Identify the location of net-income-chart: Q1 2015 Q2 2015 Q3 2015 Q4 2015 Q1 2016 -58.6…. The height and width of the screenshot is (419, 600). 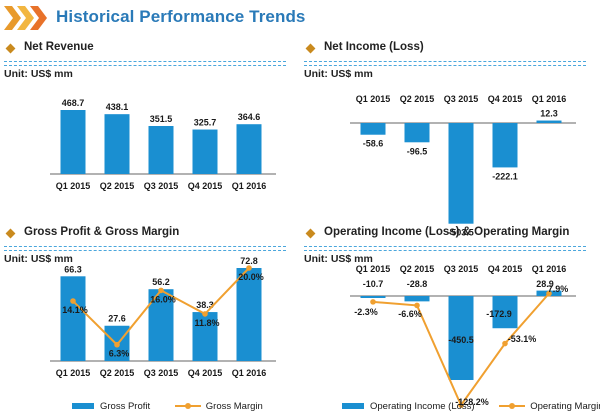
(463, 166).